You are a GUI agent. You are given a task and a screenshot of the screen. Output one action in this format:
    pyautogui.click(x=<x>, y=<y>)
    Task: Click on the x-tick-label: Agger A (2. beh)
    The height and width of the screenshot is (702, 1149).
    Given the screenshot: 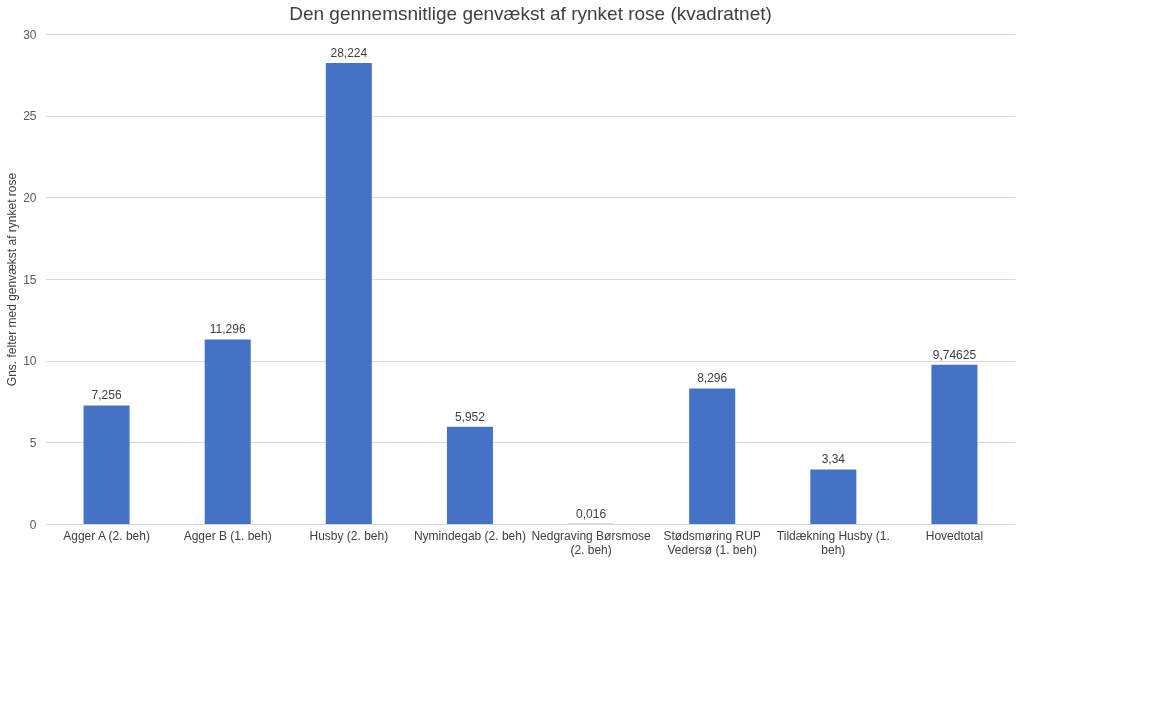 What is the action you would take?
    pyautogui.click(x=106, y=535)
    